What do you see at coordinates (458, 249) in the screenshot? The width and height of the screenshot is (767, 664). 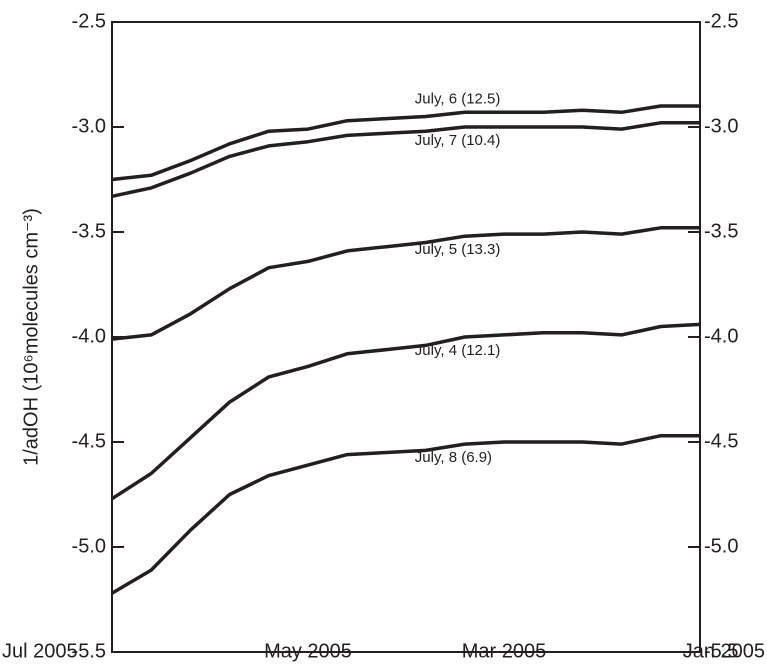 I see `line-label: July, 5 (13.3)` at bounding box center [458, 249].